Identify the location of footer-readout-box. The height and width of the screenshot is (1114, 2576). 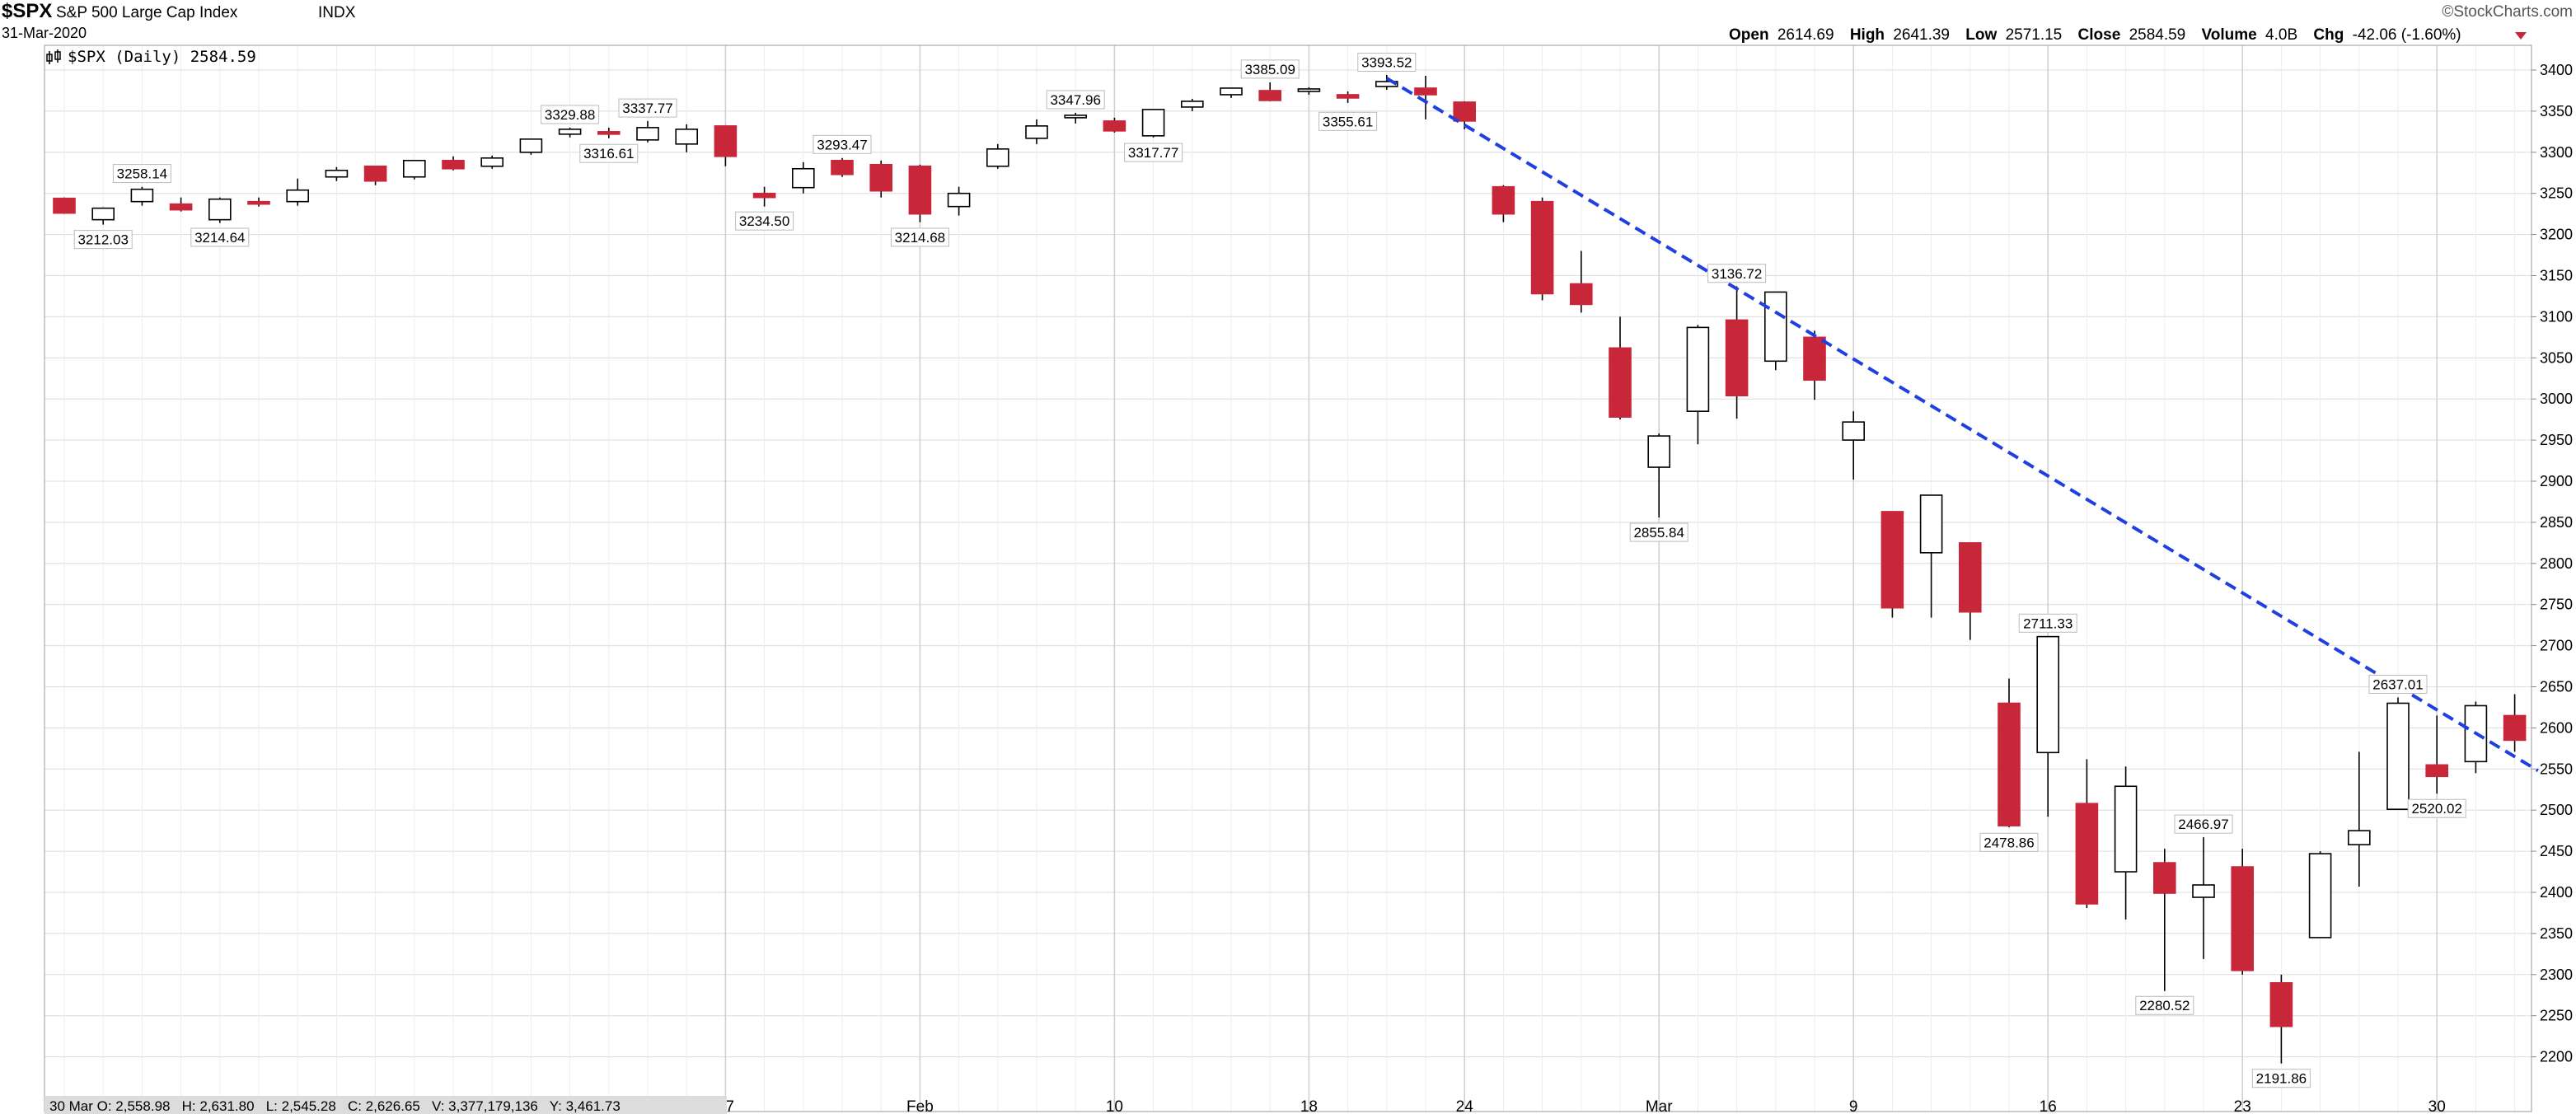
(385, 1105).